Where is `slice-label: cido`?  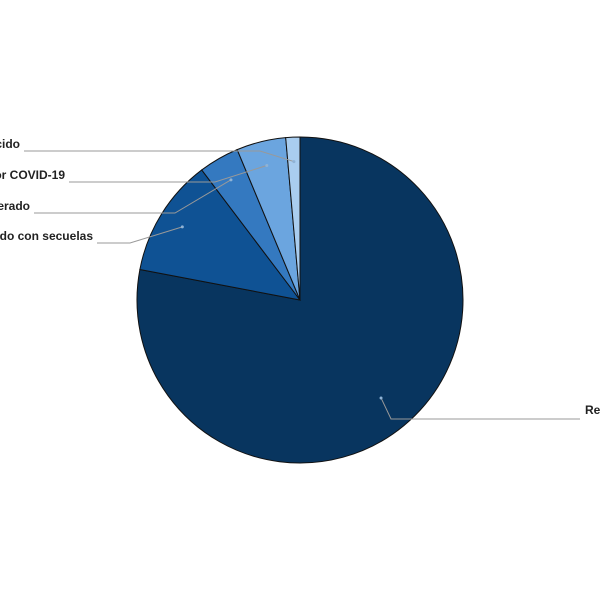
slice-label: cido is located at coordinates (10, 144).